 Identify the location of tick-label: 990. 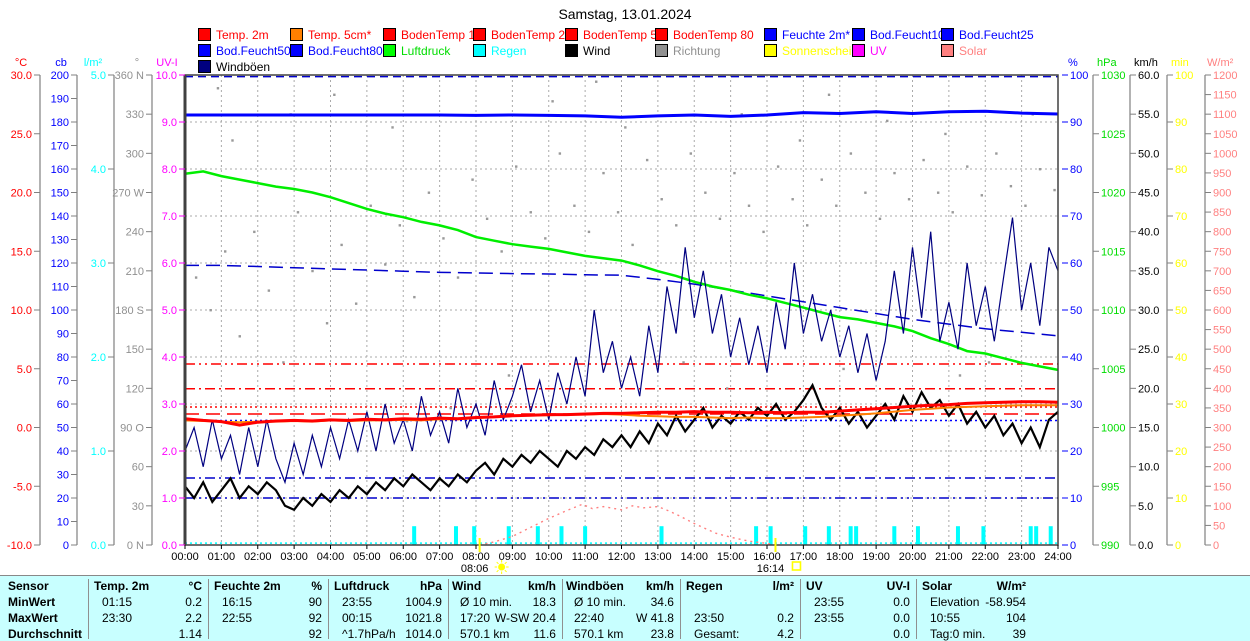
(1110, 546).